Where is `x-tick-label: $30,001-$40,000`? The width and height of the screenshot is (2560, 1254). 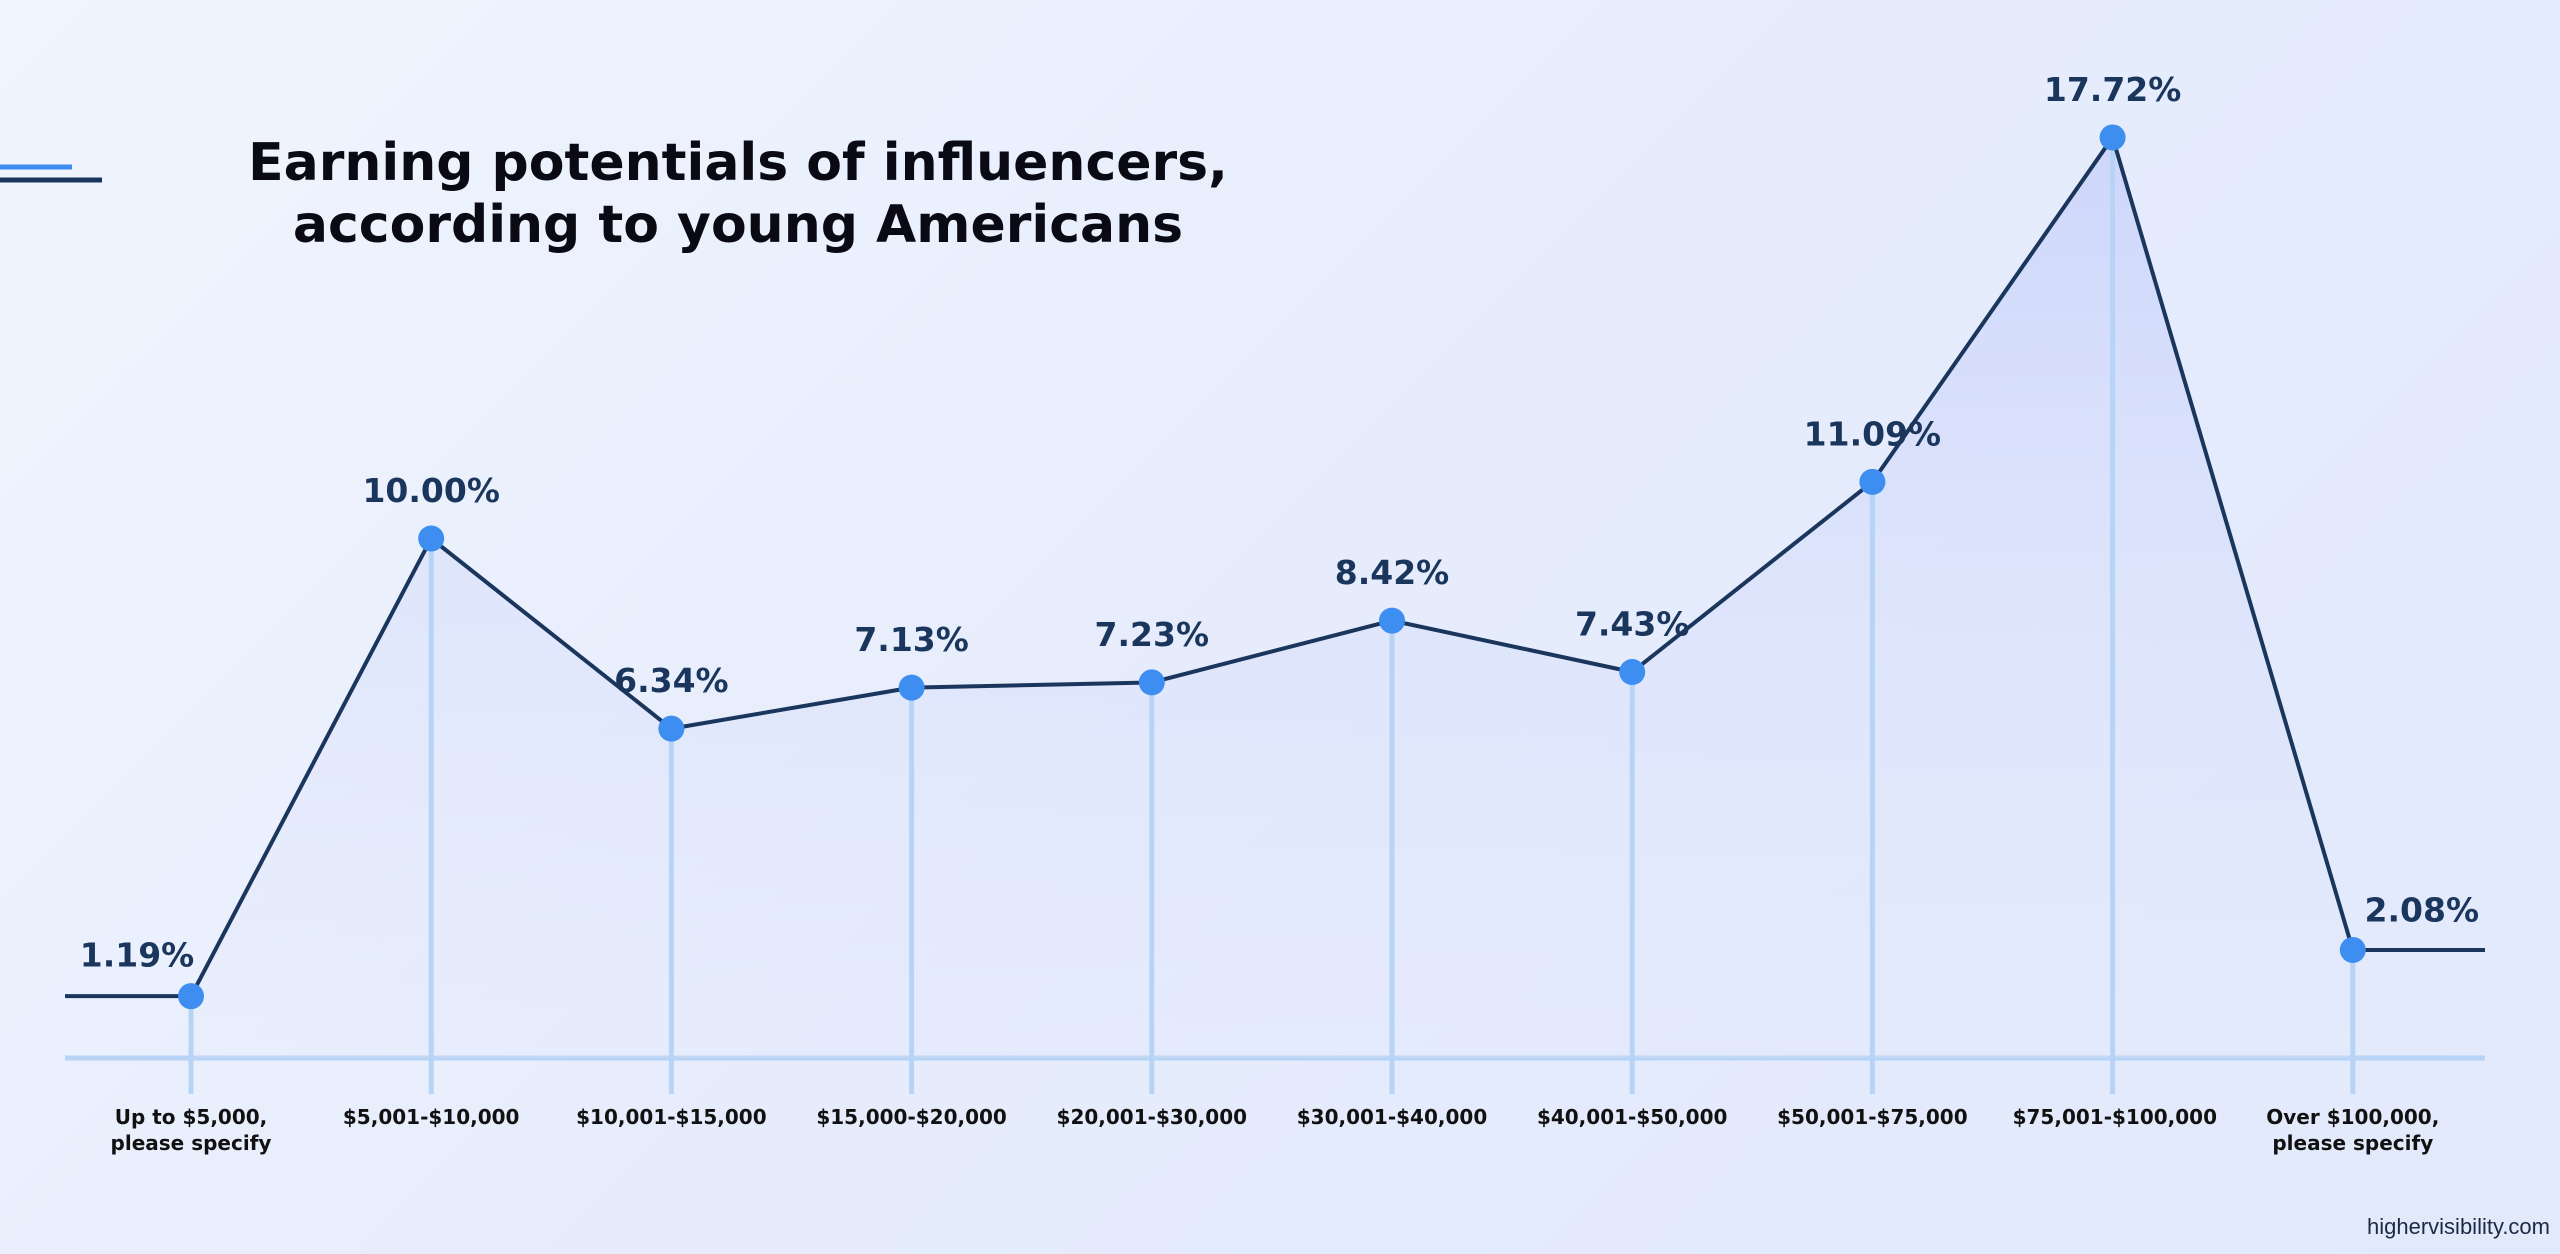
x-tick-label: $30,001-$40,000 is located at coordinates (1392, 1117).